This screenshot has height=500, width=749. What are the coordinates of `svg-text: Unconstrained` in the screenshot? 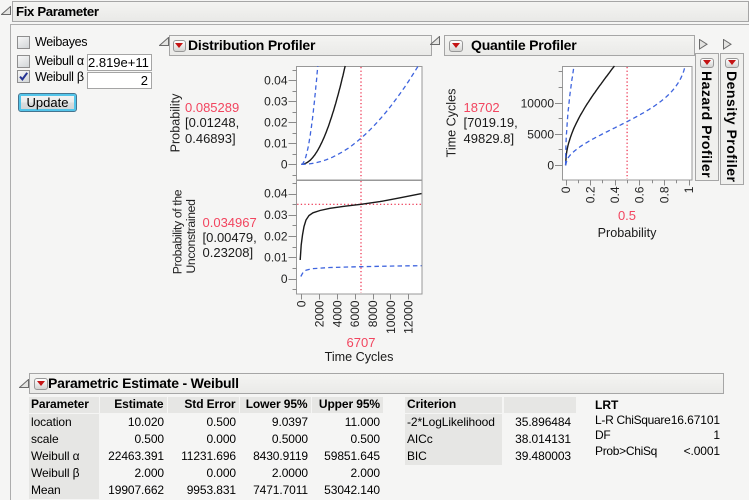 It's located at (191, 236).